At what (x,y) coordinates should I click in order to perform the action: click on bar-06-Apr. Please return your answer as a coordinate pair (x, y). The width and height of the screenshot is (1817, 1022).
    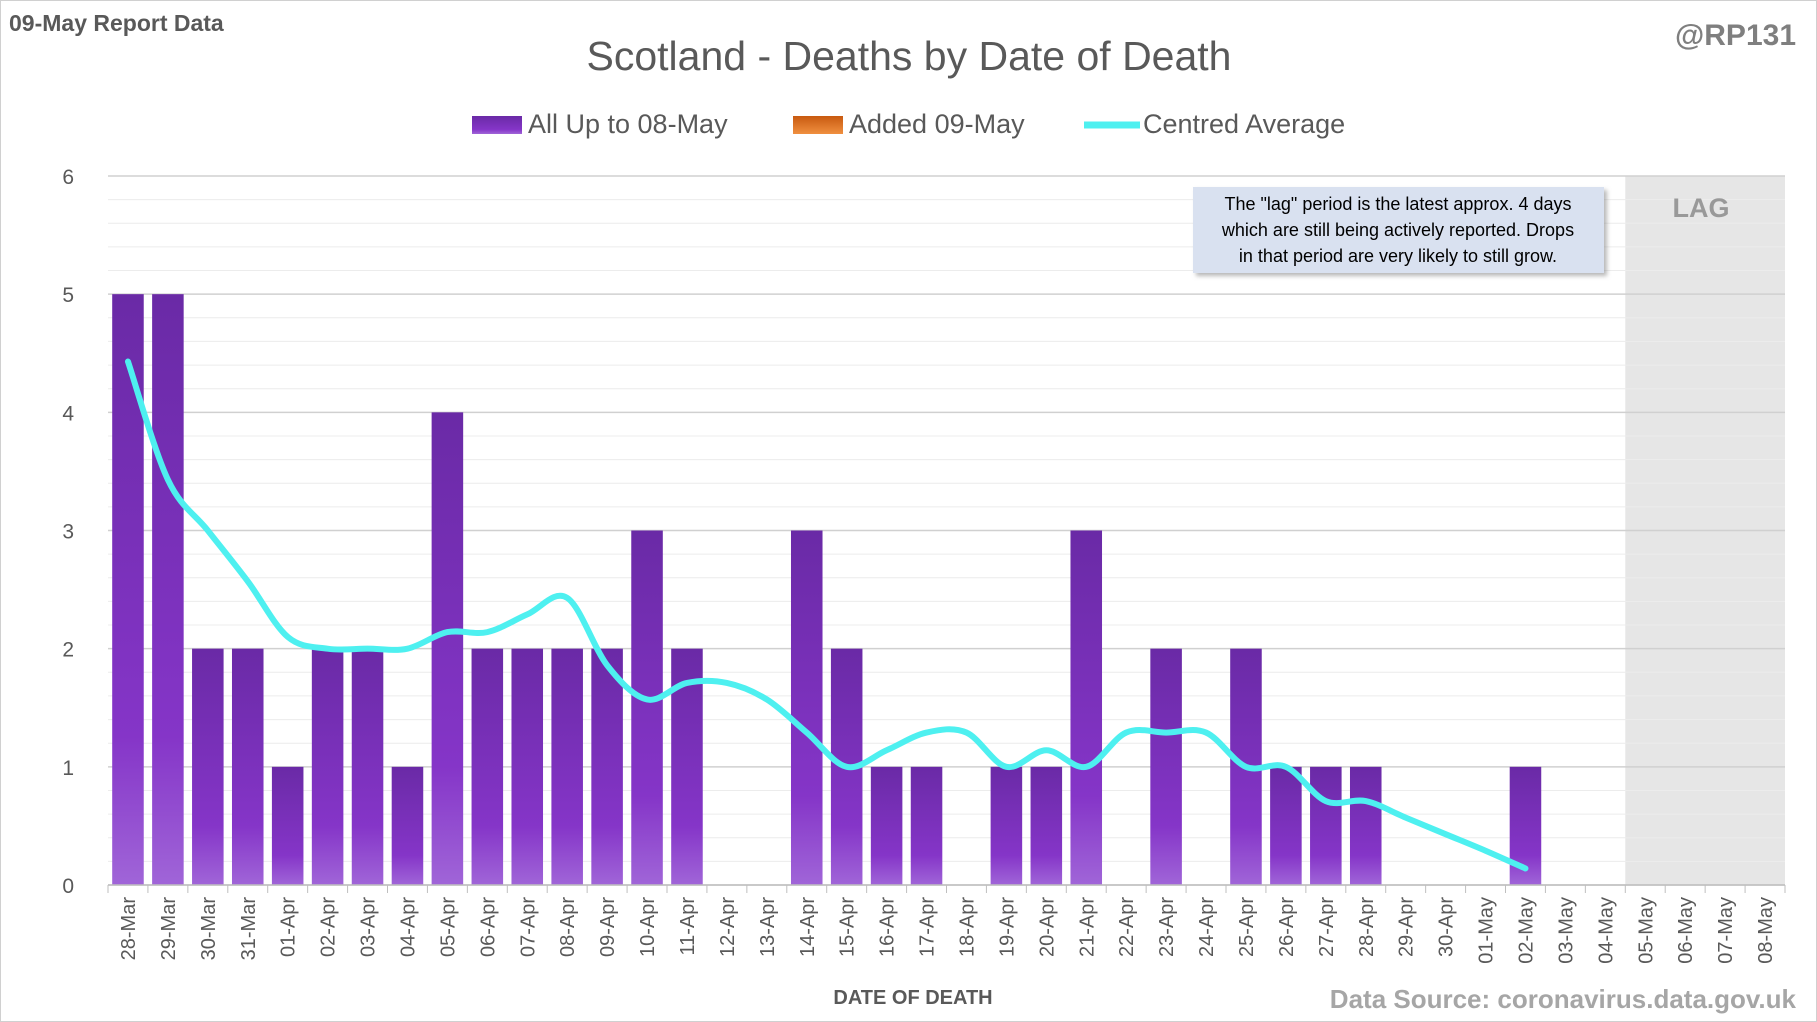
    Looking at the image, I should click on (487, 766).